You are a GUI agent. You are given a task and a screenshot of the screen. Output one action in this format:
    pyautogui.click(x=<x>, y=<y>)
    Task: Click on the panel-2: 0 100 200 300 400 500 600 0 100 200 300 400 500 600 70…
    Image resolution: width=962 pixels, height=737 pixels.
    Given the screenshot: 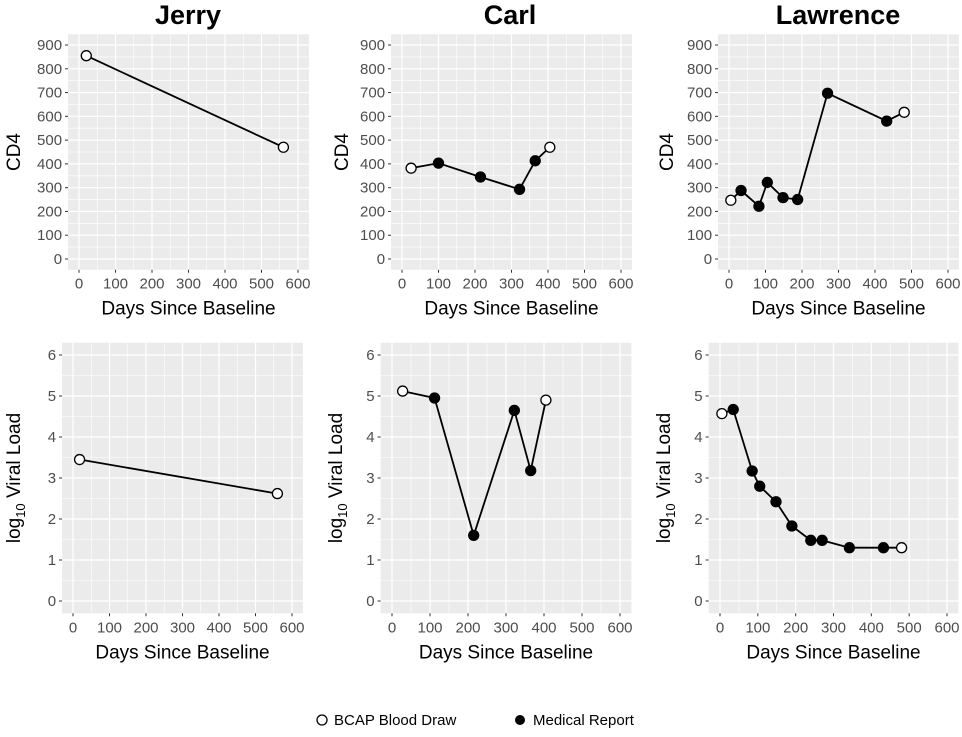 What is the action you would take?
    pyautogui.click(x=809, y=160)
    